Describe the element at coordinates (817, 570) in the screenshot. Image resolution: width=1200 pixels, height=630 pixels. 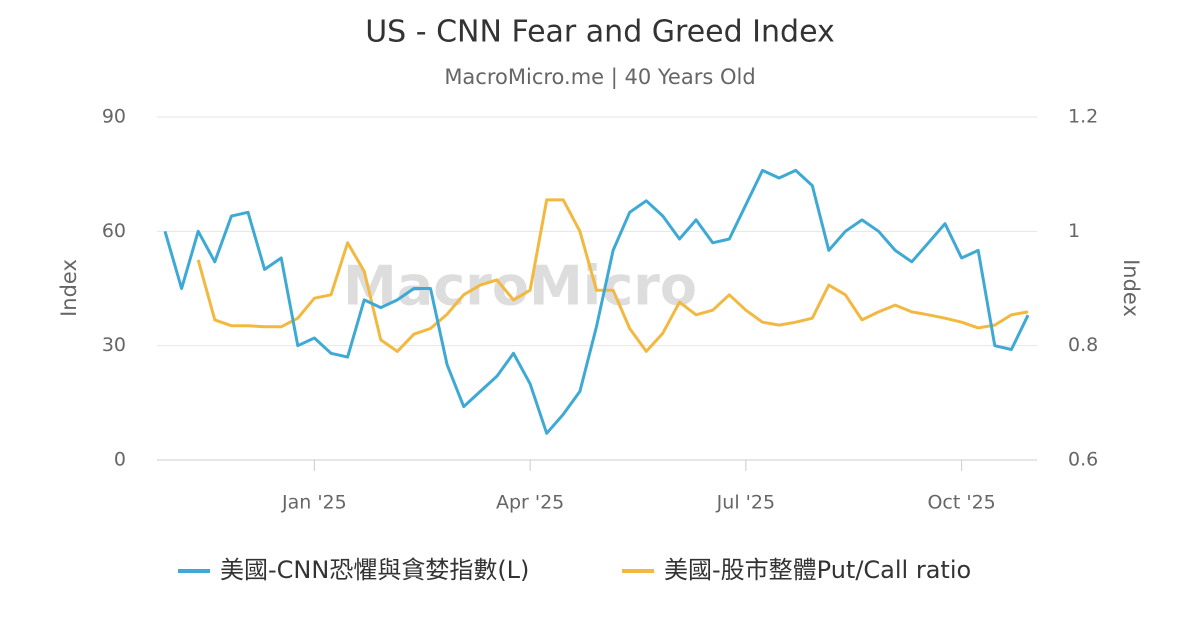
I see `legend-label: 美國-股市整體Put/Call ratio` at that location.